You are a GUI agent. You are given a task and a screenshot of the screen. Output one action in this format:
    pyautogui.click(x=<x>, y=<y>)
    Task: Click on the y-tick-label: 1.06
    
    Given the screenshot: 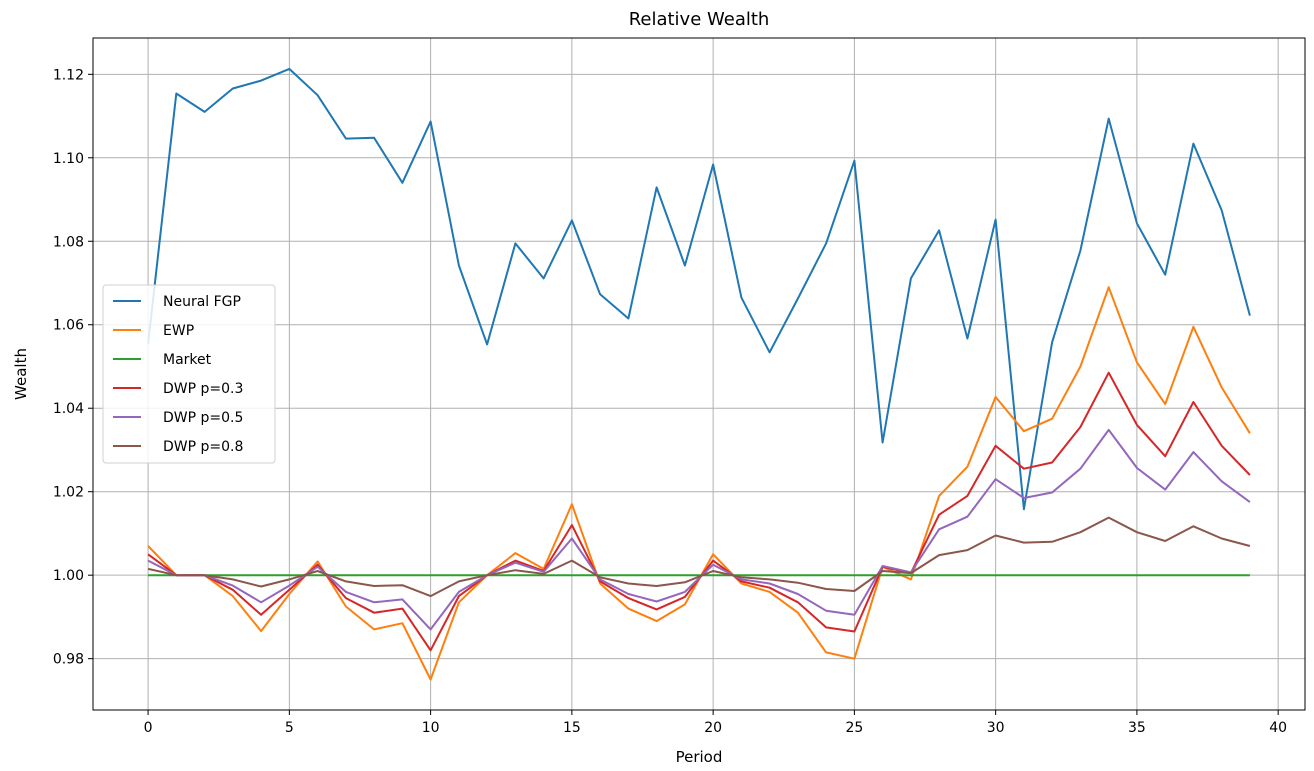 What is the action you would take?
    pyautogui.click(x=68, y=326)
    